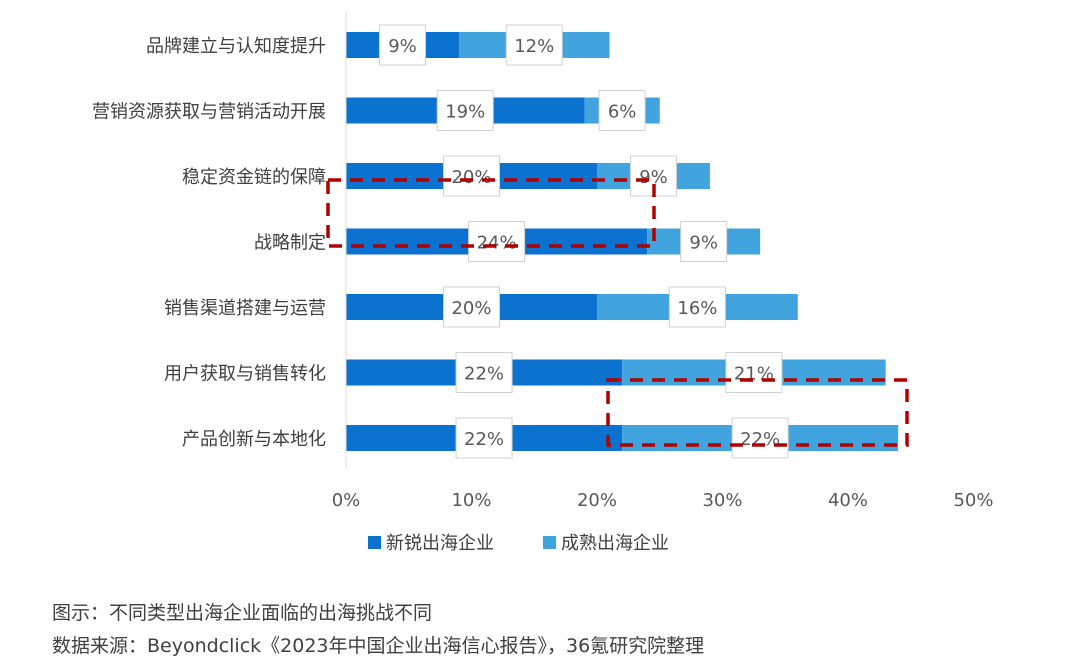 This screenshot has height=669, width=1080. Describe the element at coordinates (209, 112) in the screenshot. I see `category-label: 营销资源获取与营销活动开展` at that location.